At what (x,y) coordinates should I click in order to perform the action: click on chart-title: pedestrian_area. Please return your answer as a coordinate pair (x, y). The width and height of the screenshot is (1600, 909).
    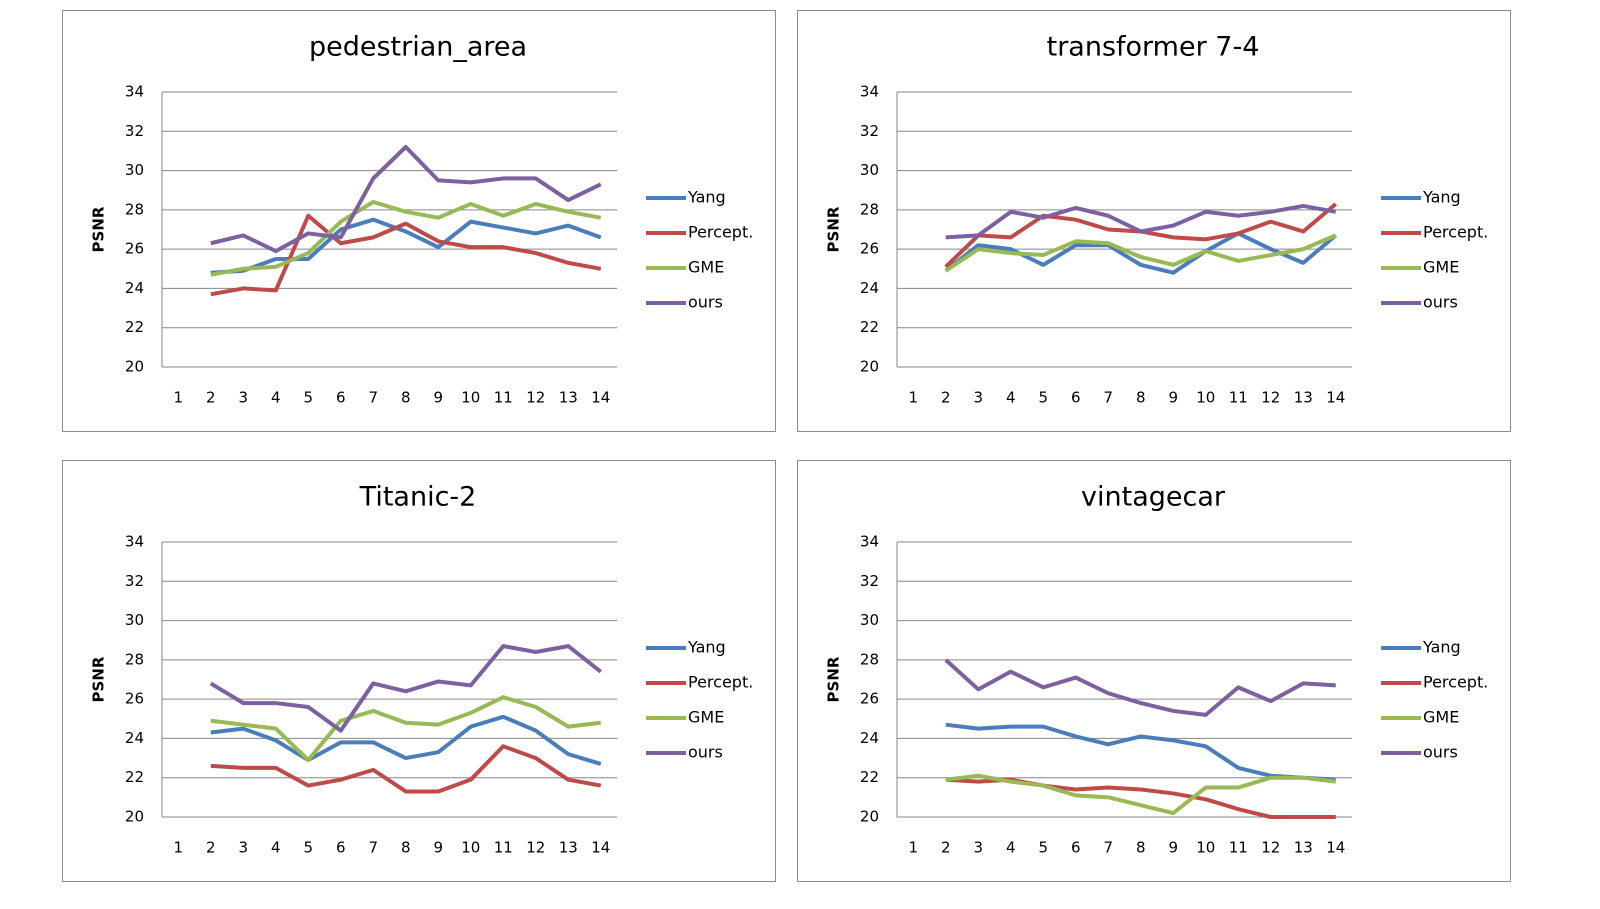
    Looking at the image, I should click on (418, 47).